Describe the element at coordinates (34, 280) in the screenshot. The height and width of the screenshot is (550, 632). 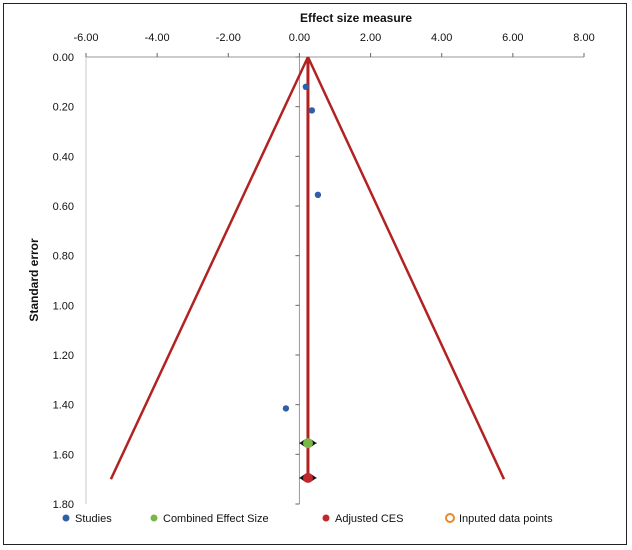
I see `y-axis-title: Standard error` at that location.